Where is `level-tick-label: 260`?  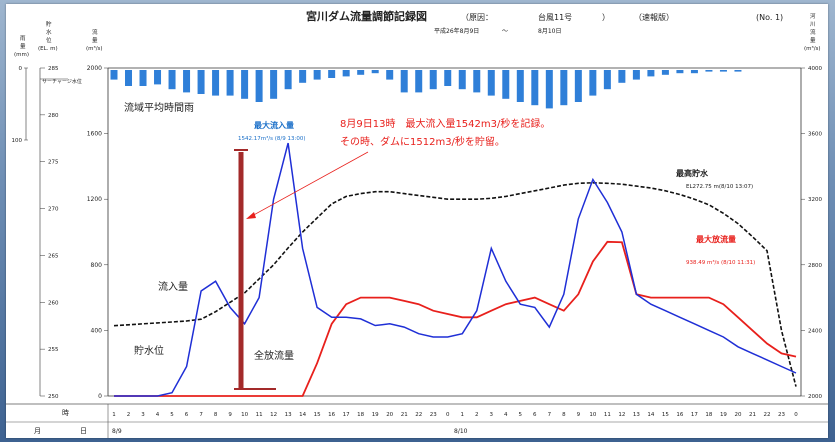
level-tick-label: 260 is located at coordinates (53, 303).